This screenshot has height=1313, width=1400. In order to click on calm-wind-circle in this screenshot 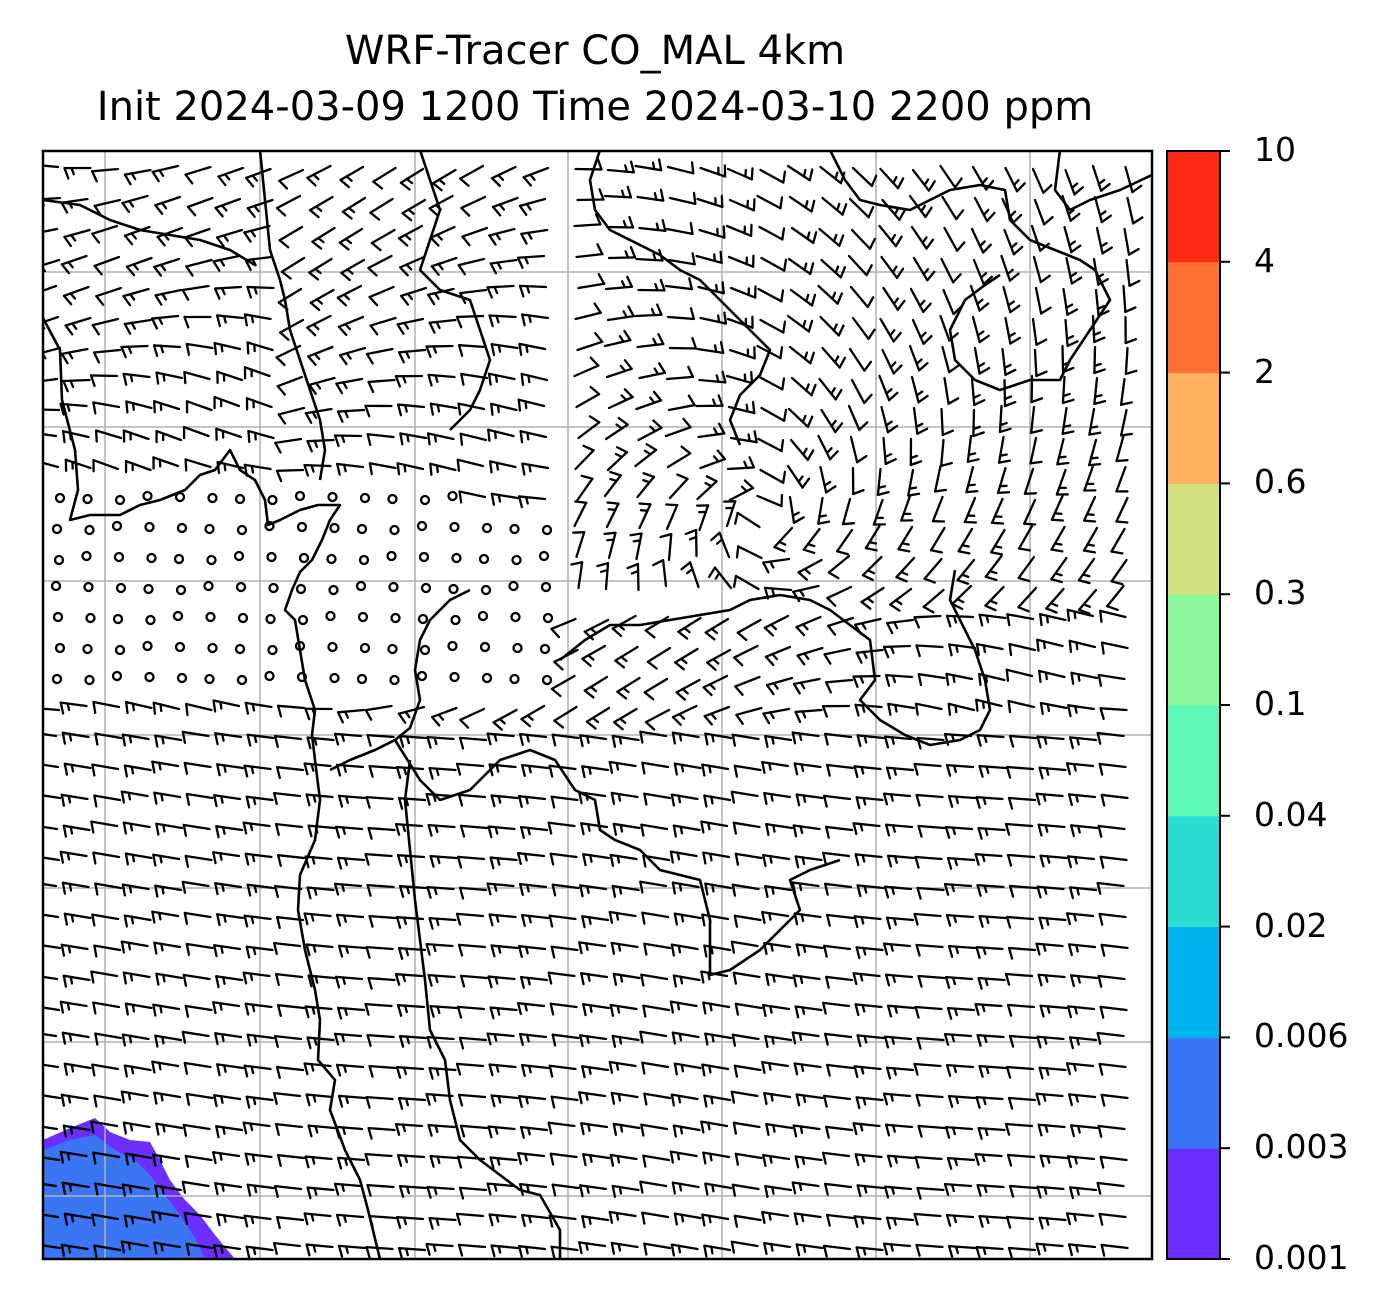, I will do `click(365, 498)`.